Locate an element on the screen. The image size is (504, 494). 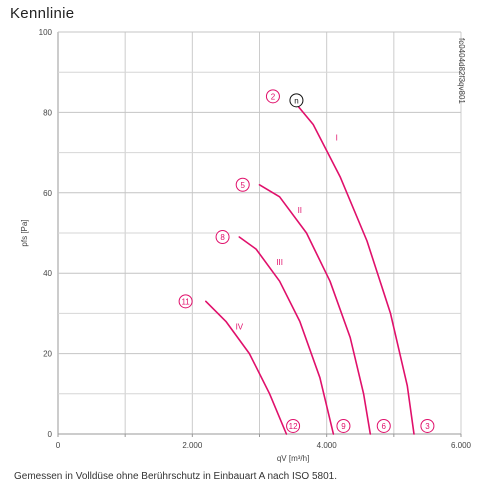
y-tick-label: 100 is located at coordinates (46, 32).